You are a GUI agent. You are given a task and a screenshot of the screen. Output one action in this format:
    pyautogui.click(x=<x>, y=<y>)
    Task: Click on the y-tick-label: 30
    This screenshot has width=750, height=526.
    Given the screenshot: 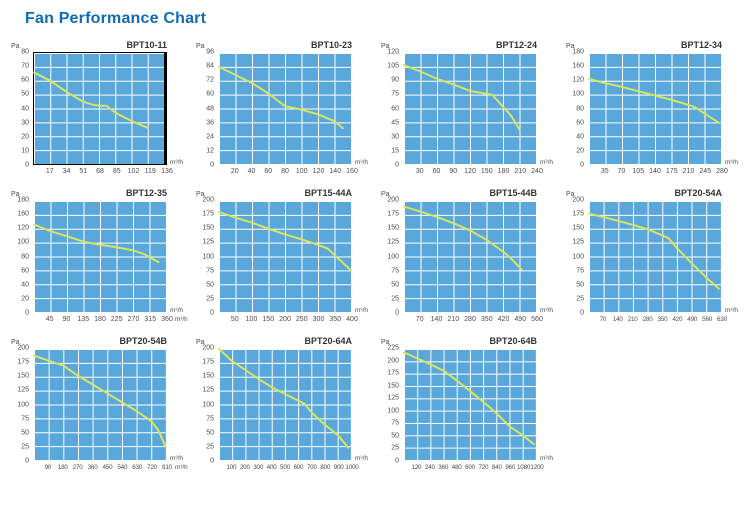 What is the action you would take?
    pyautogui.click(x=25, y=123)
    